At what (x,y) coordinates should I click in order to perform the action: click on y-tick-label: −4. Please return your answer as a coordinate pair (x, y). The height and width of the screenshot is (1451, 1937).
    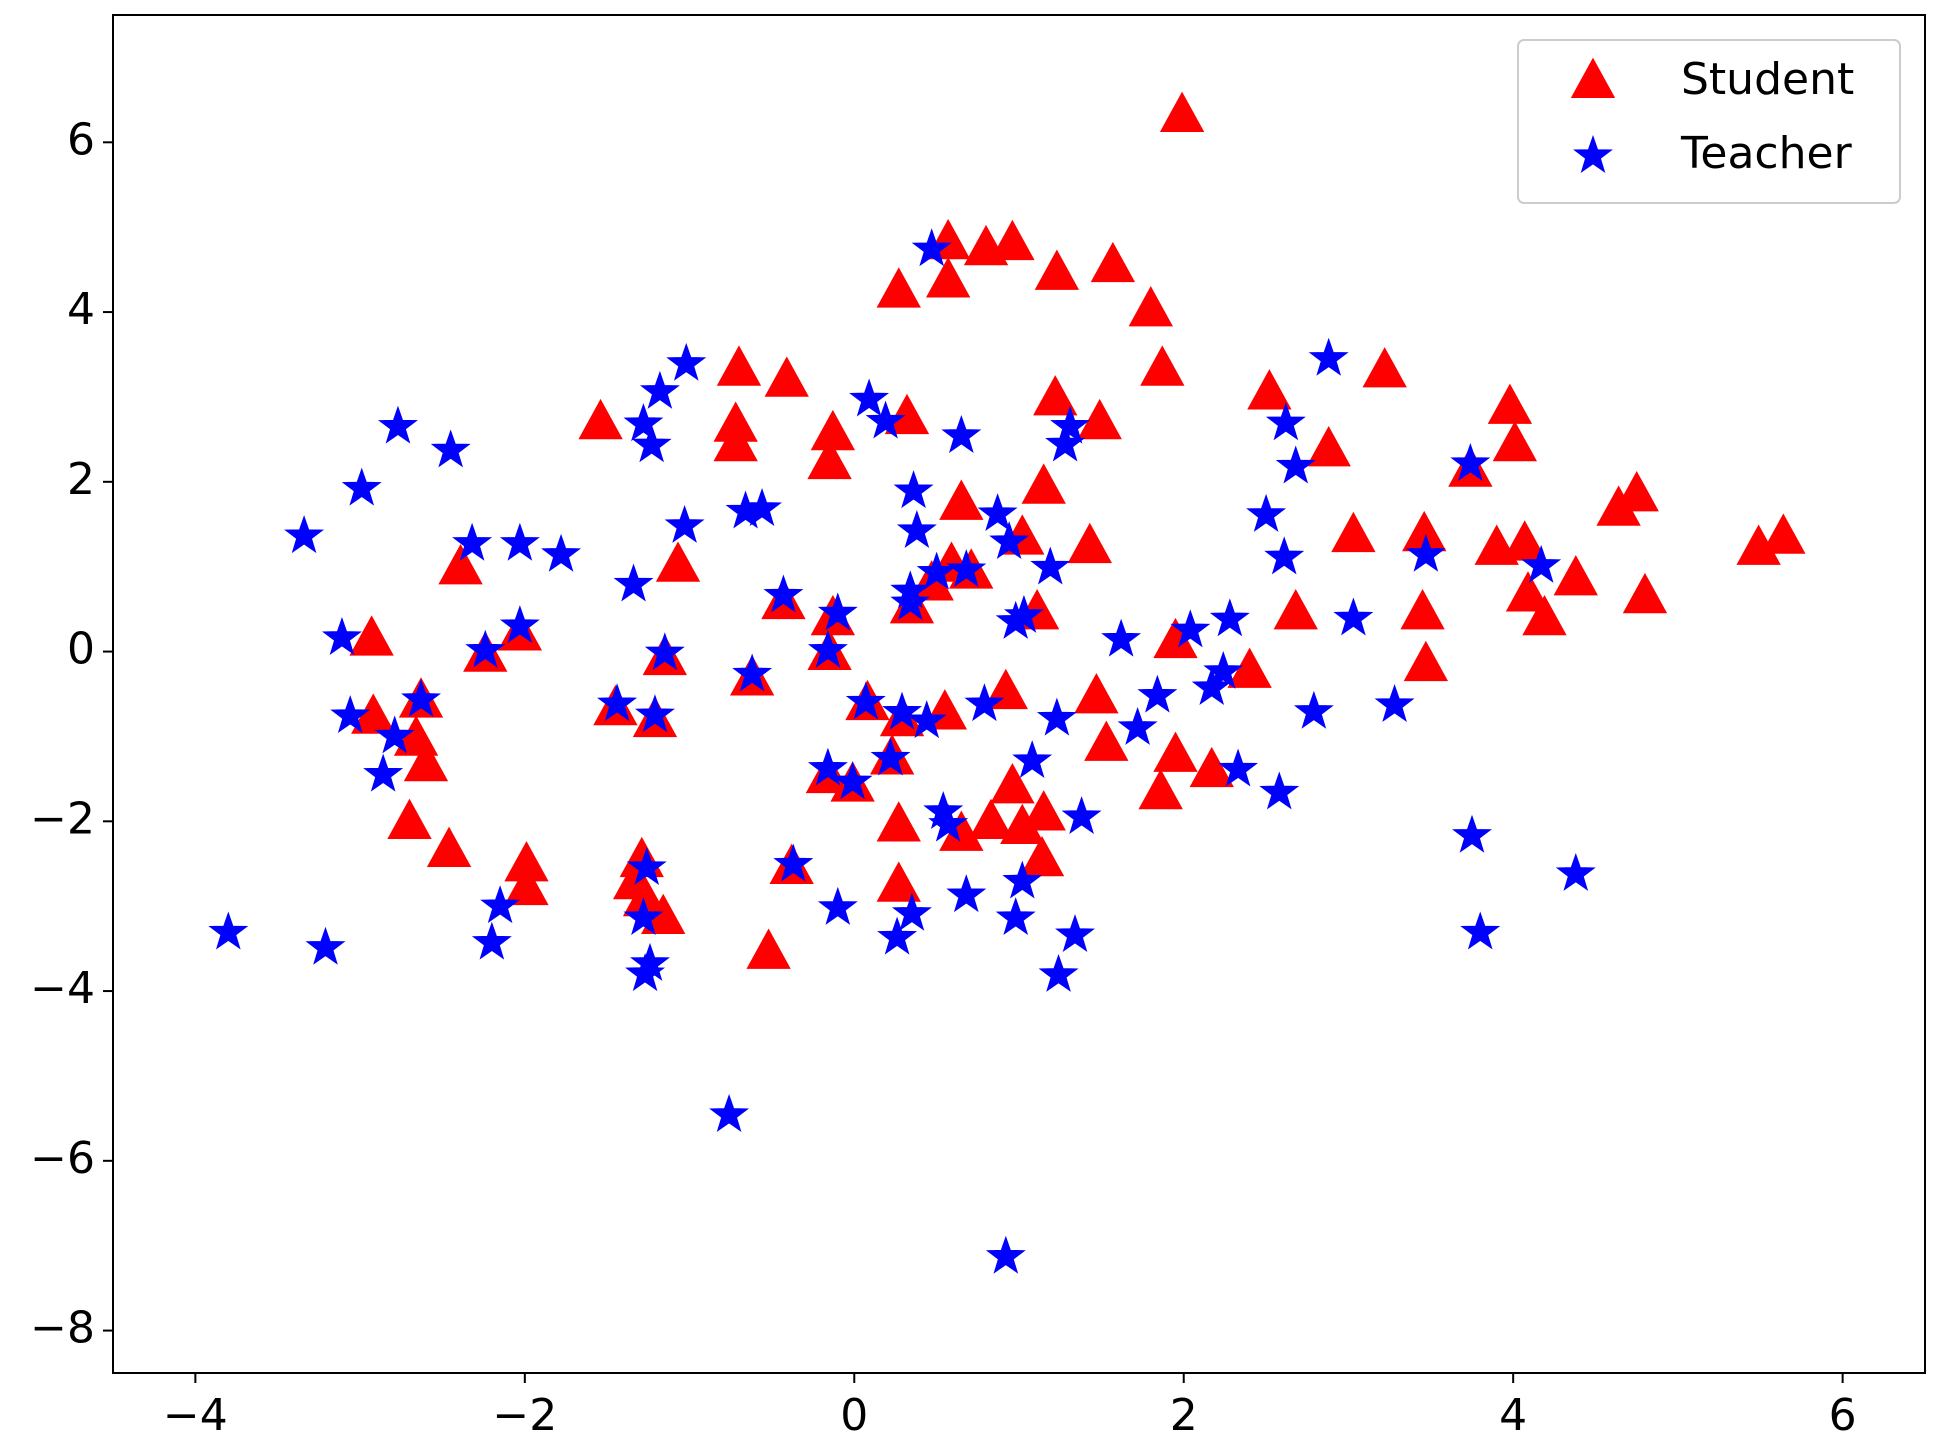
    Looking at the image, I should click on (62, 988).